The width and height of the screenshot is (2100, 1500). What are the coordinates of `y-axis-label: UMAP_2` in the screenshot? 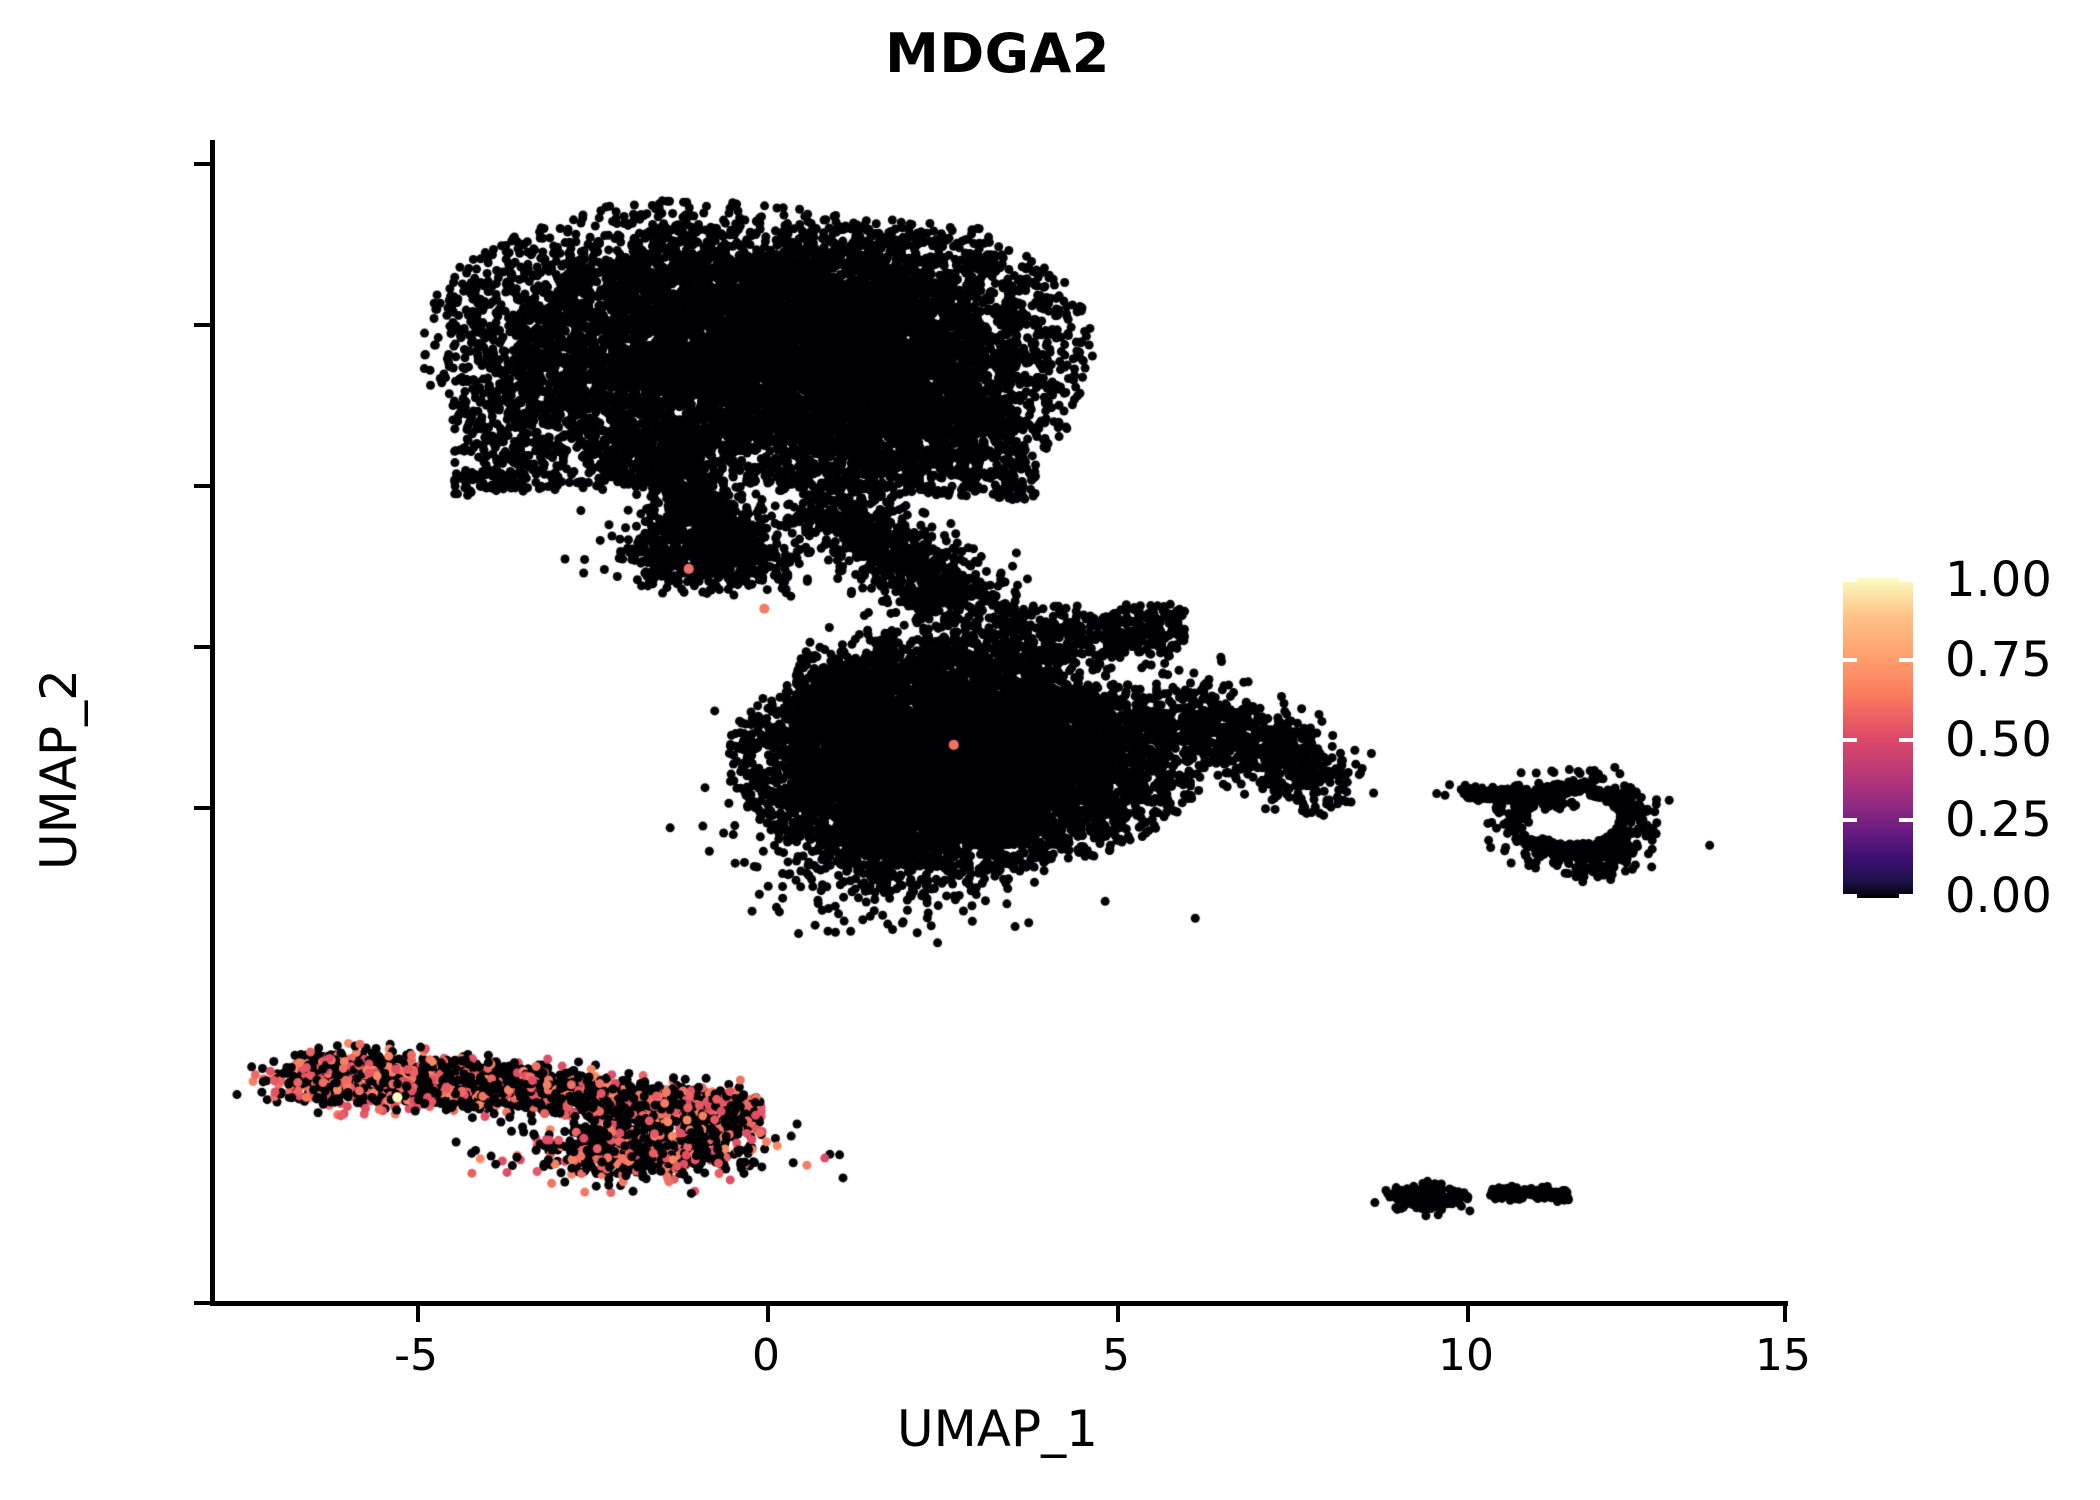 It's located at (59, 769).